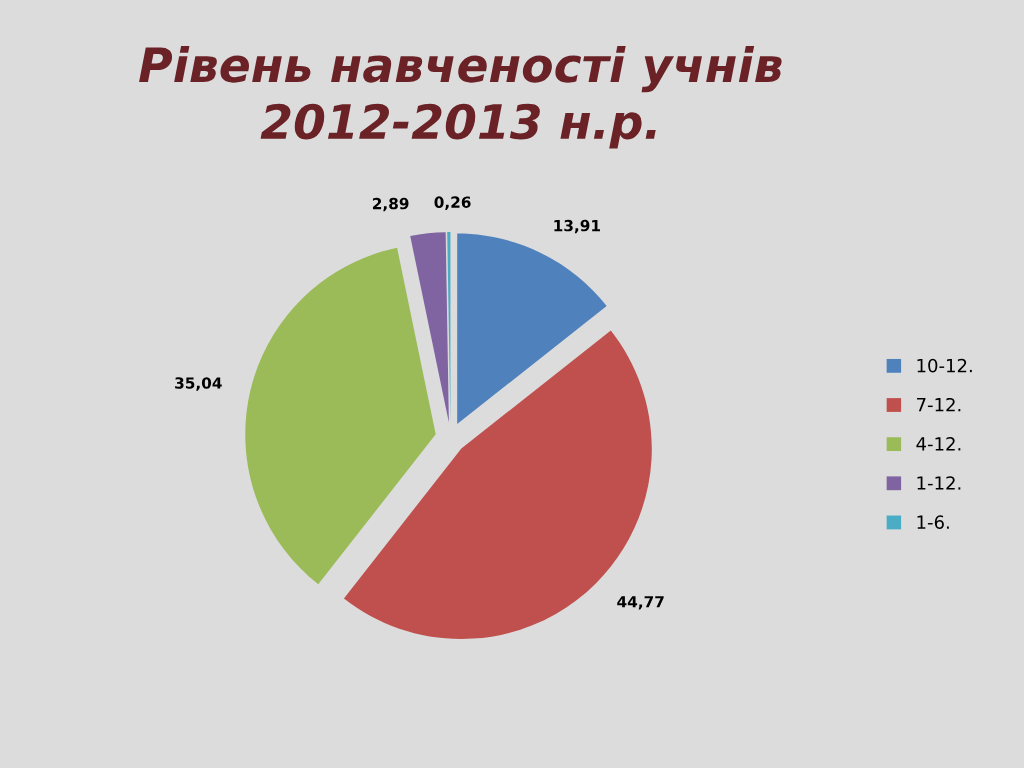  I want to click on data-label: 0,26, so click(452, 203).